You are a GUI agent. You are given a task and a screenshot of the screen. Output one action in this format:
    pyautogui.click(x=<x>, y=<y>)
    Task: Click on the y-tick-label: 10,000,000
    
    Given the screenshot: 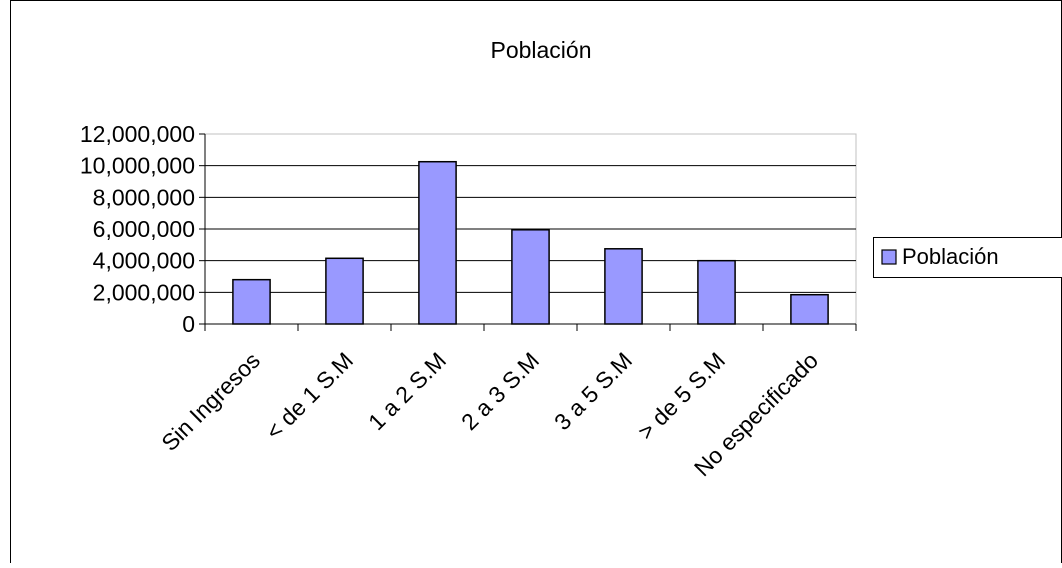 What is the action you would take?
    pyautogui.click(x=137, y=166)
    